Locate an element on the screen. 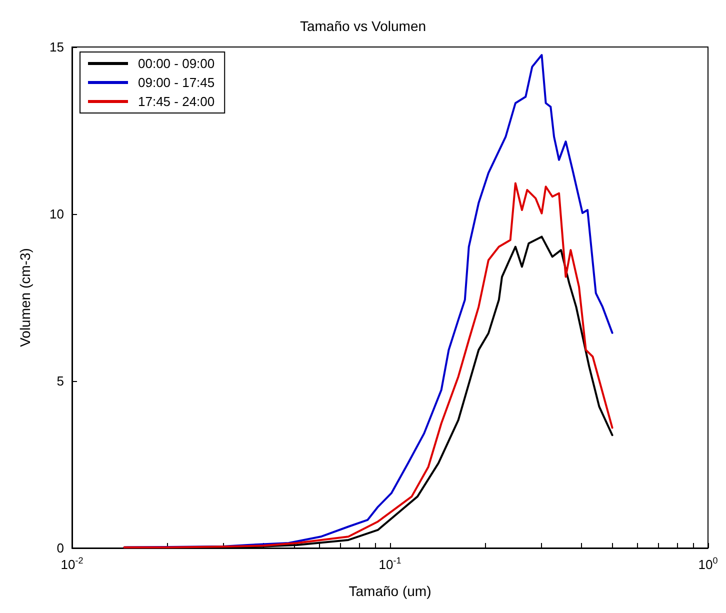  chart-title: Tamaño vs Volumen is located at coordinates (363, 26).